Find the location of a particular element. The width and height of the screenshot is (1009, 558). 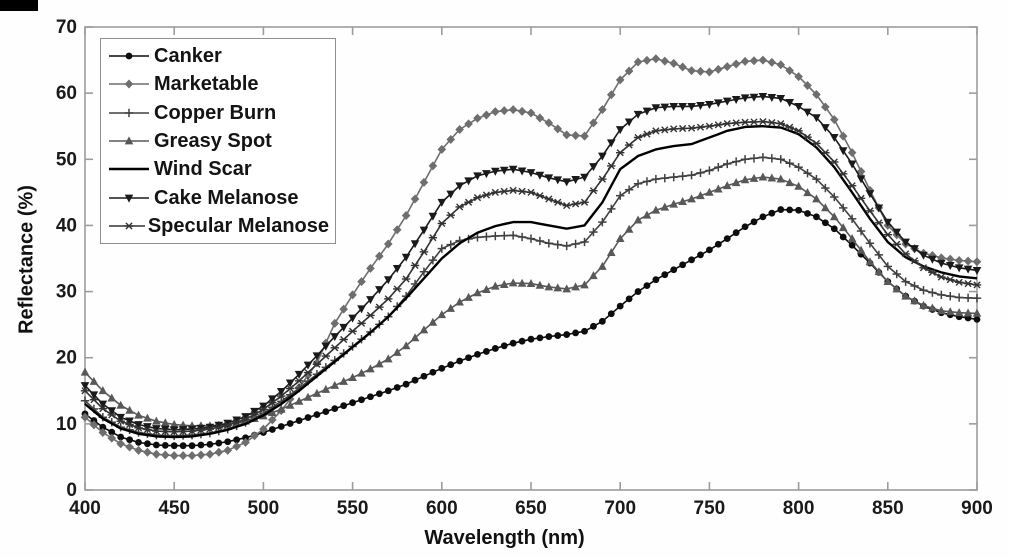

y-tick-label: 0 is located at coordinates (71, 490).